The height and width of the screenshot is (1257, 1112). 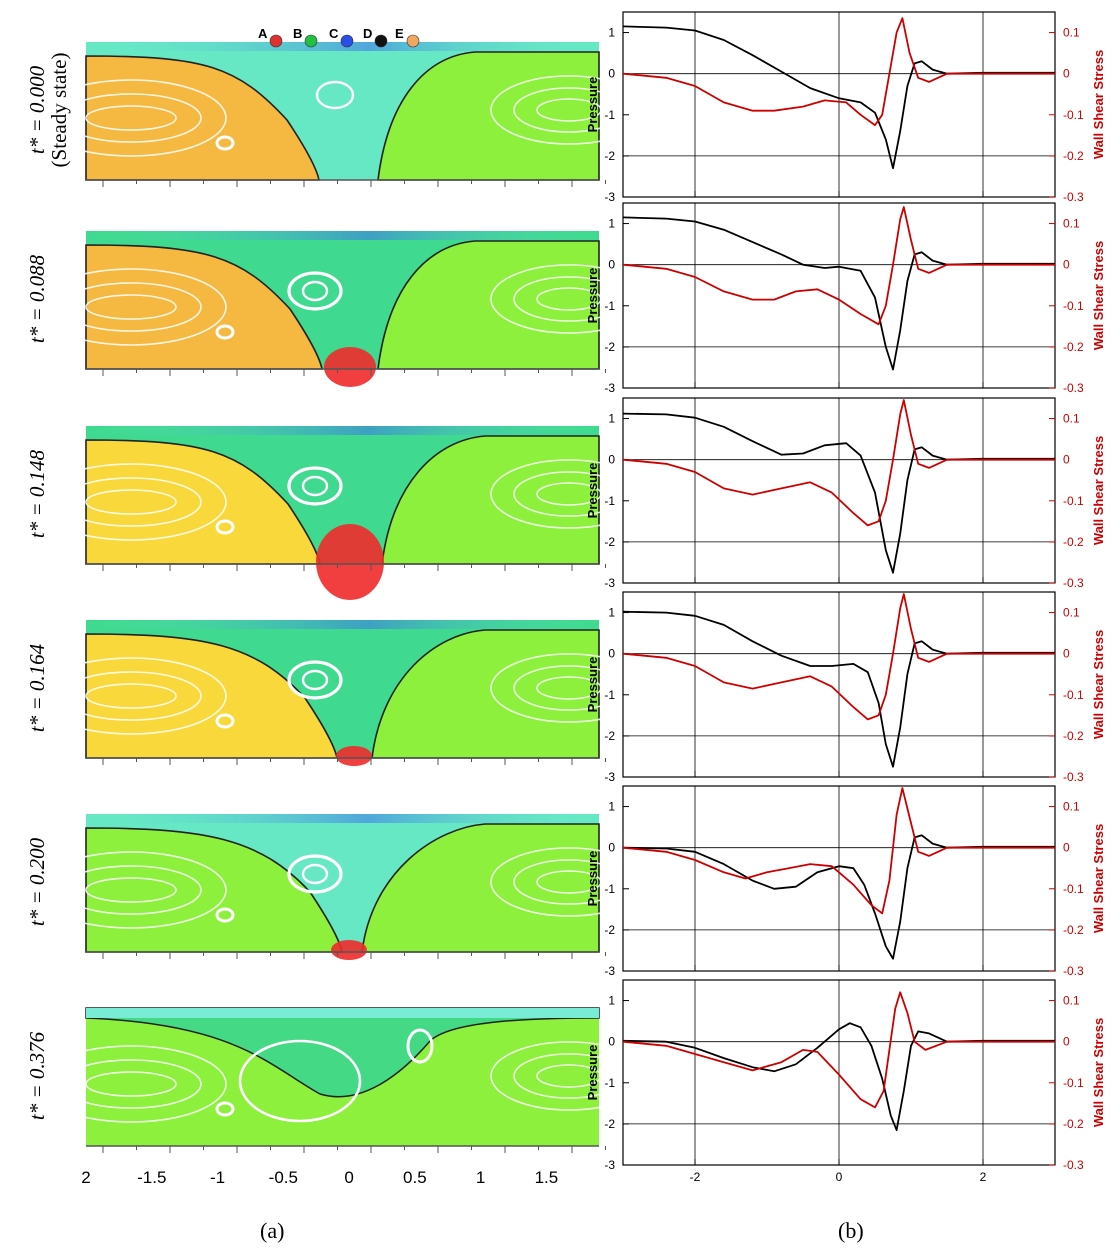 I want to click on contour-panel: t* = 0.376, so click(x=336, y=1080).